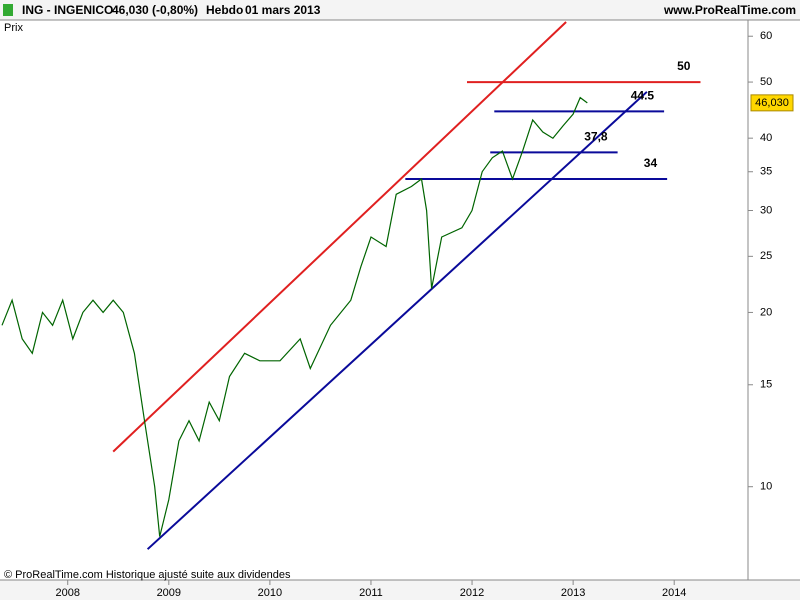  Describe the element at coordinates (766, 256) in the screenshot. I see `y-tick-label: 25` at that location.